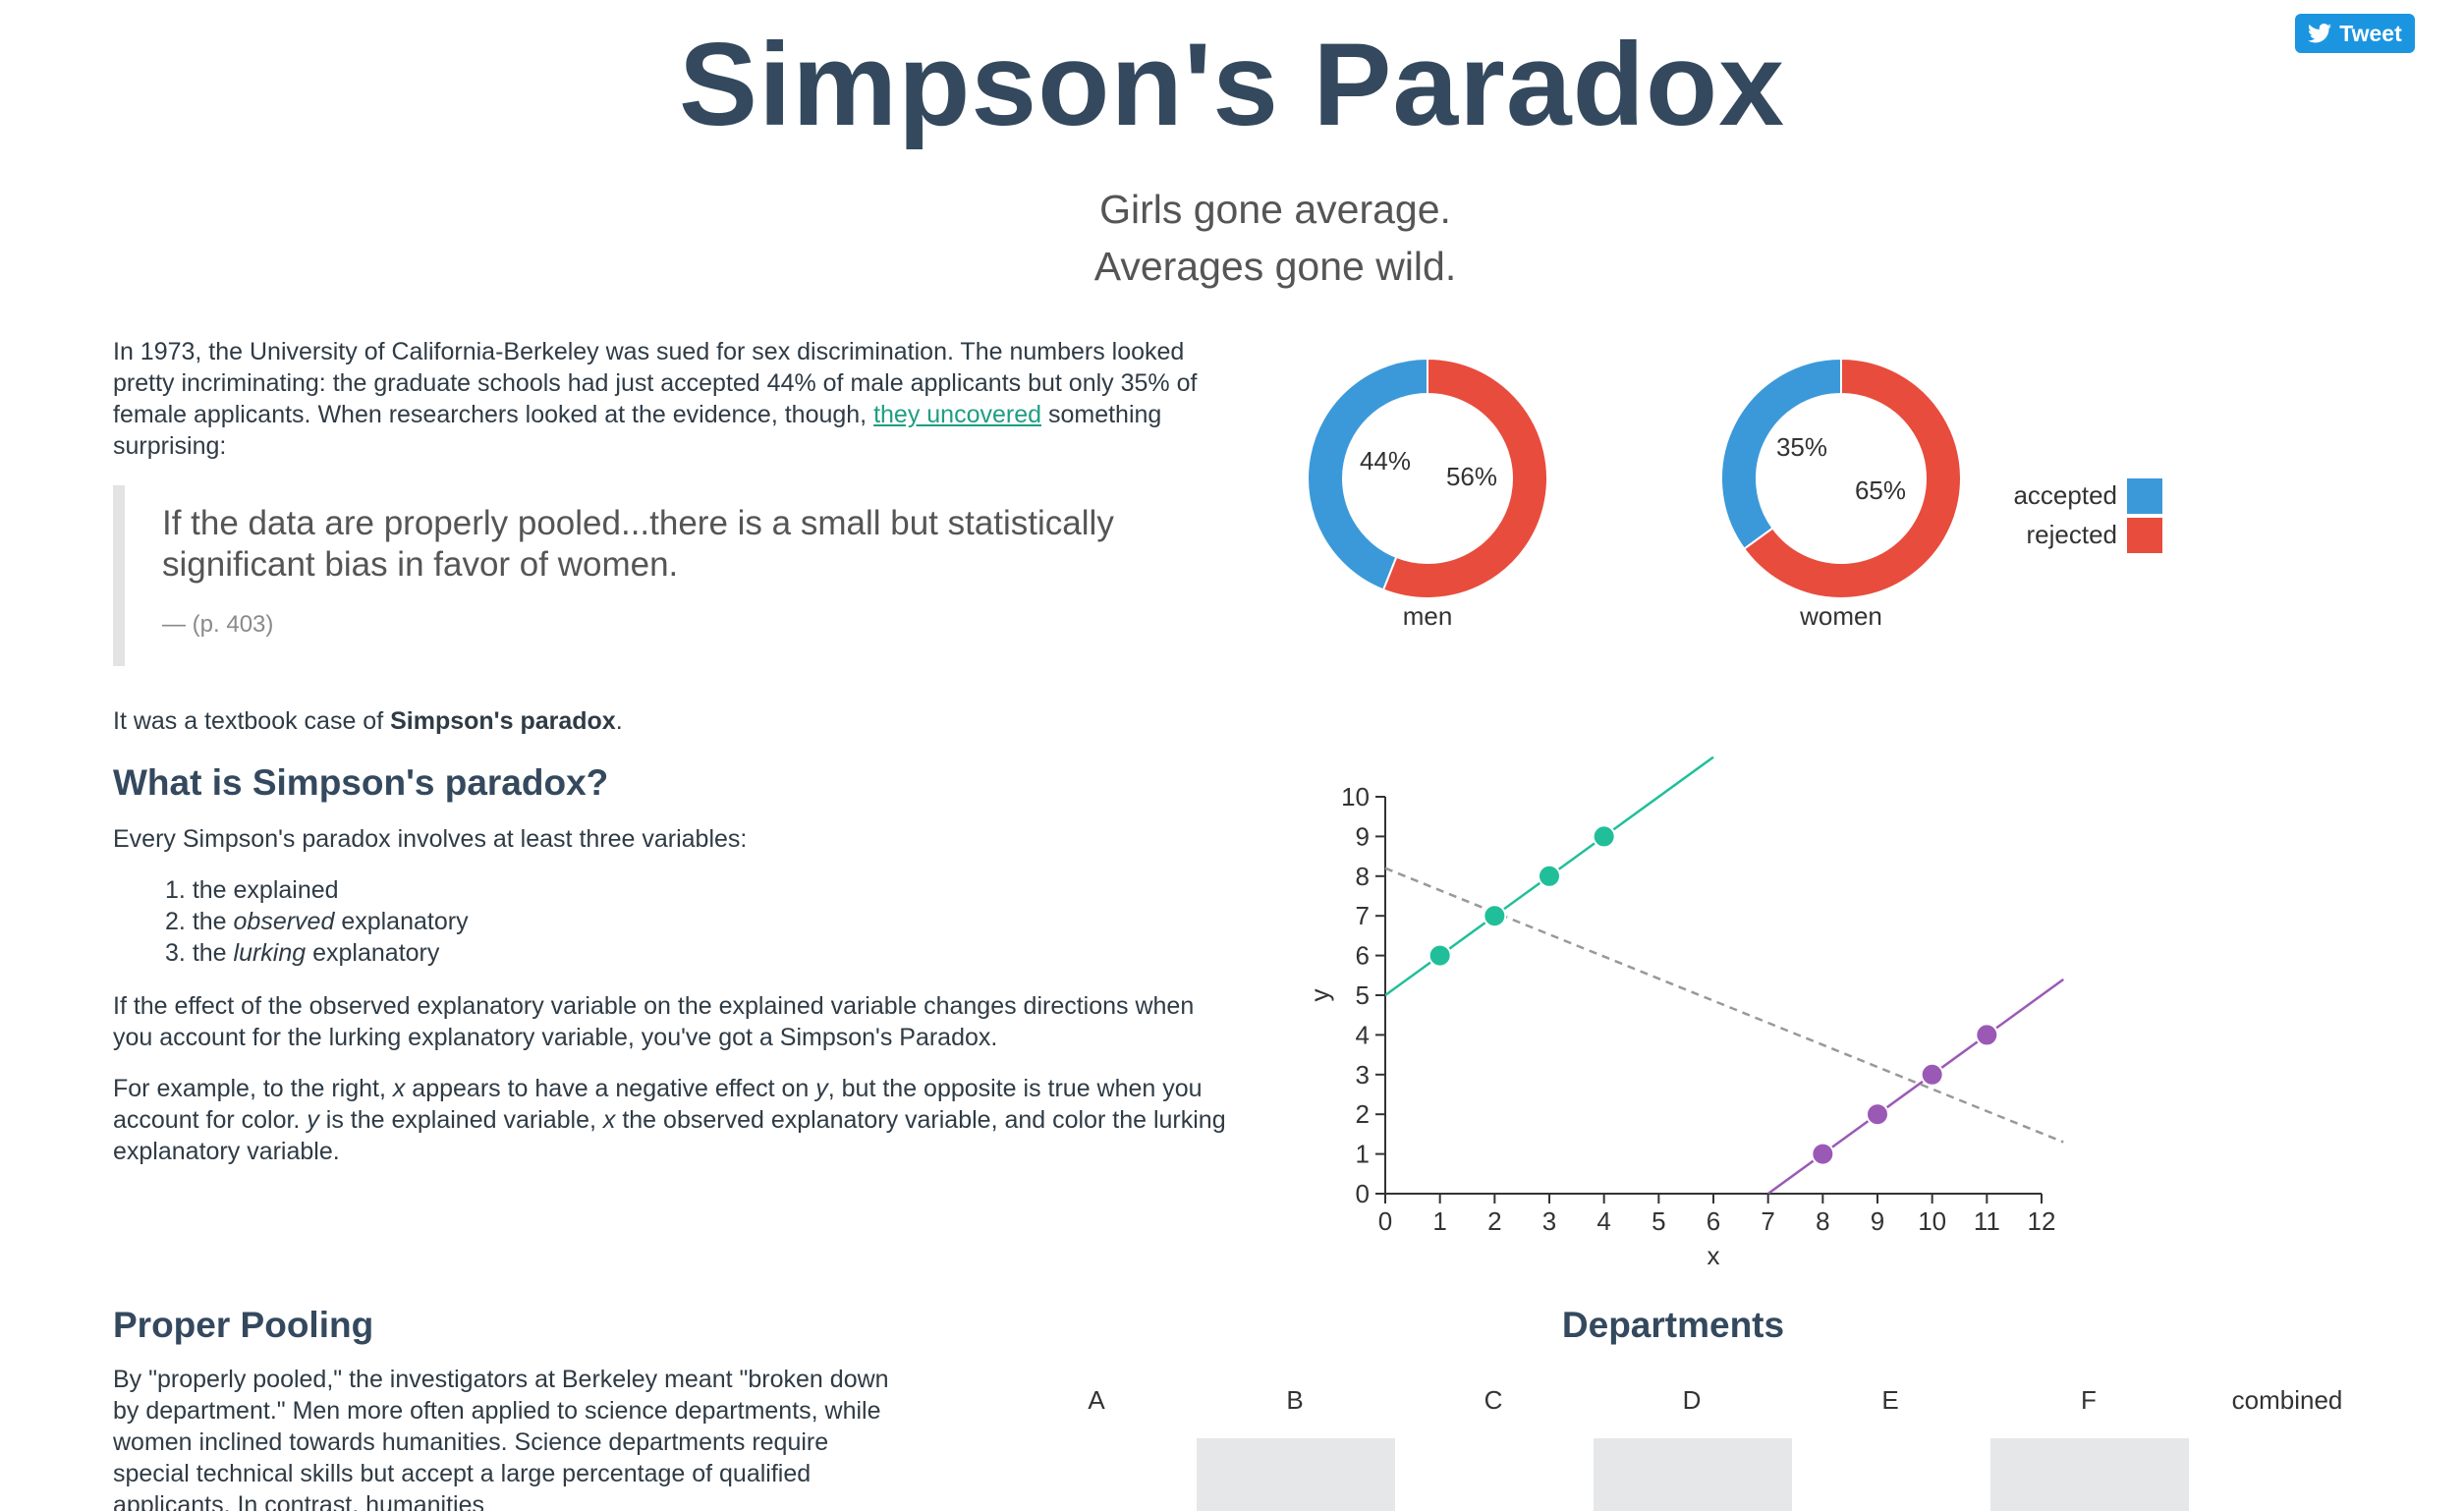 This screenshot has width=2464, height=1511. I want to click on x-tick-label: 1, so click(1439, 1221).